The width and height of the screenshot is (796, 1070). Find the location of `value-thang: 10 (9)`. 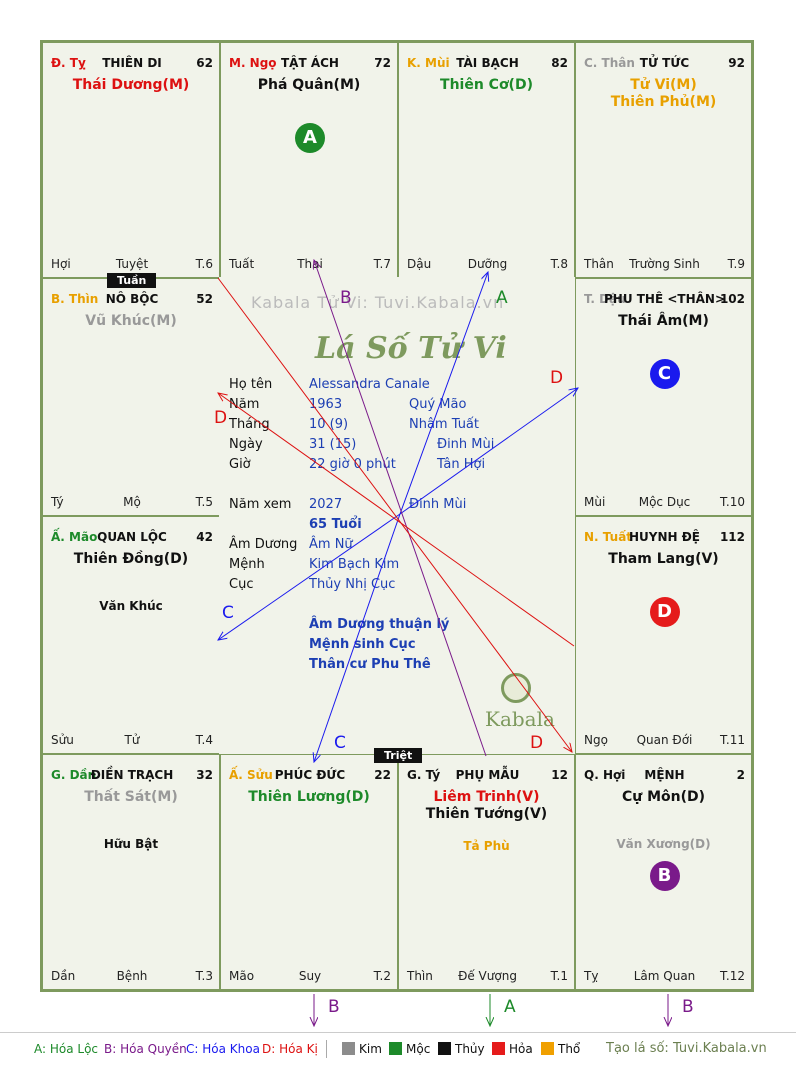

value-thang: 10 (9) is located at coordinates (329, 424).